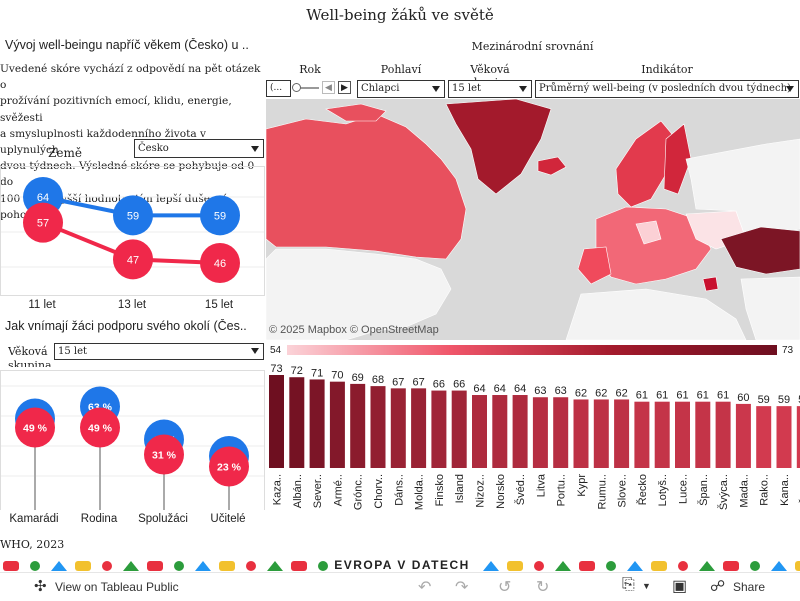  Describe the element at coordinates (744, 491) in the screenshot. I see `bar-category-label: Mada..` at that location.